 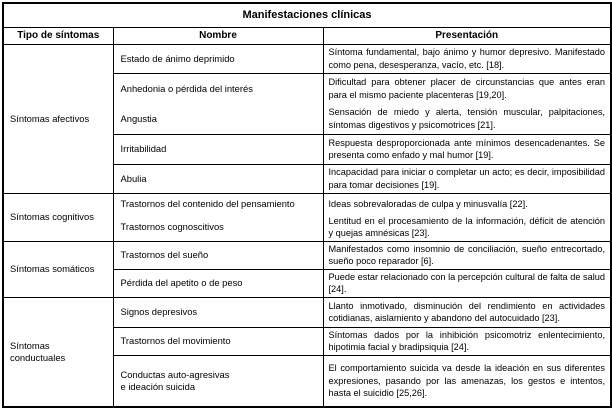 I want to click on symptom-type-cell-somaticos: Síntomas somáticos, so click(x=58, y=269).